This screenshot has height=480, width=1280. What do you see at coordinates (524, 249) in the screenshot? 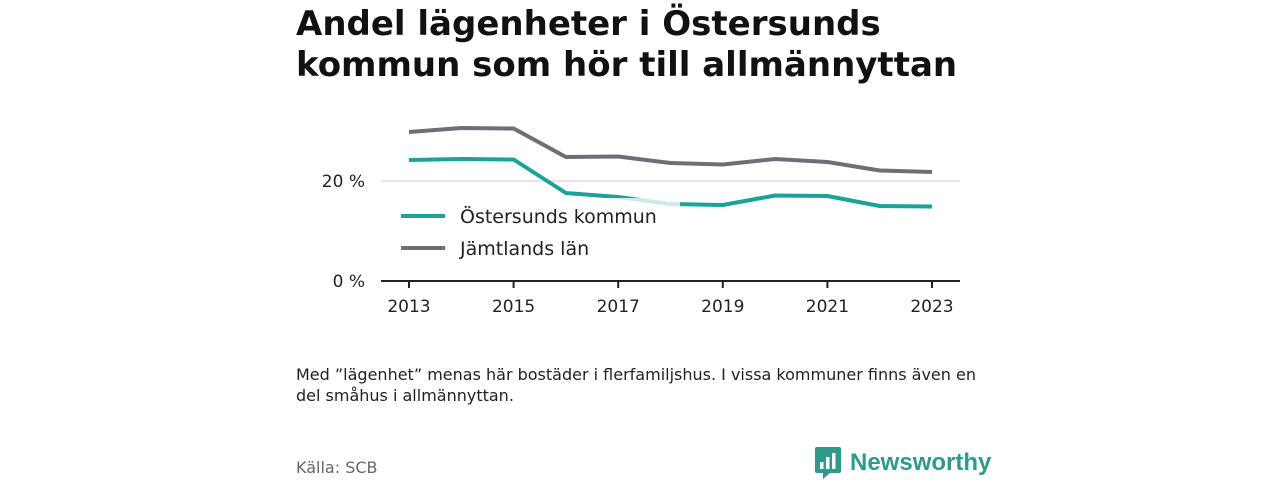
I see `legend-label: Jämtlands län` at bounding box center [524, 249].